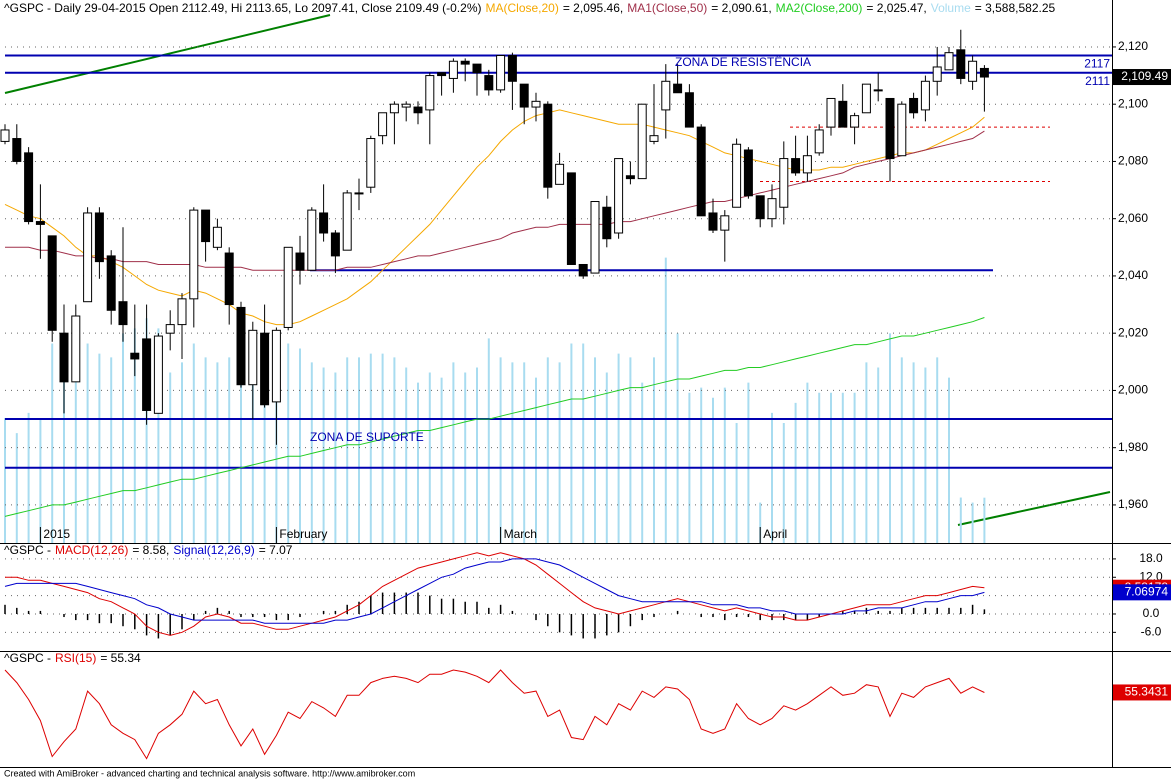 This screenshot has width=1171, height=781. Describe the element at coordinates (521, 8) in the screenshot. I see `legend-name: MA(Close,20)` at that location.